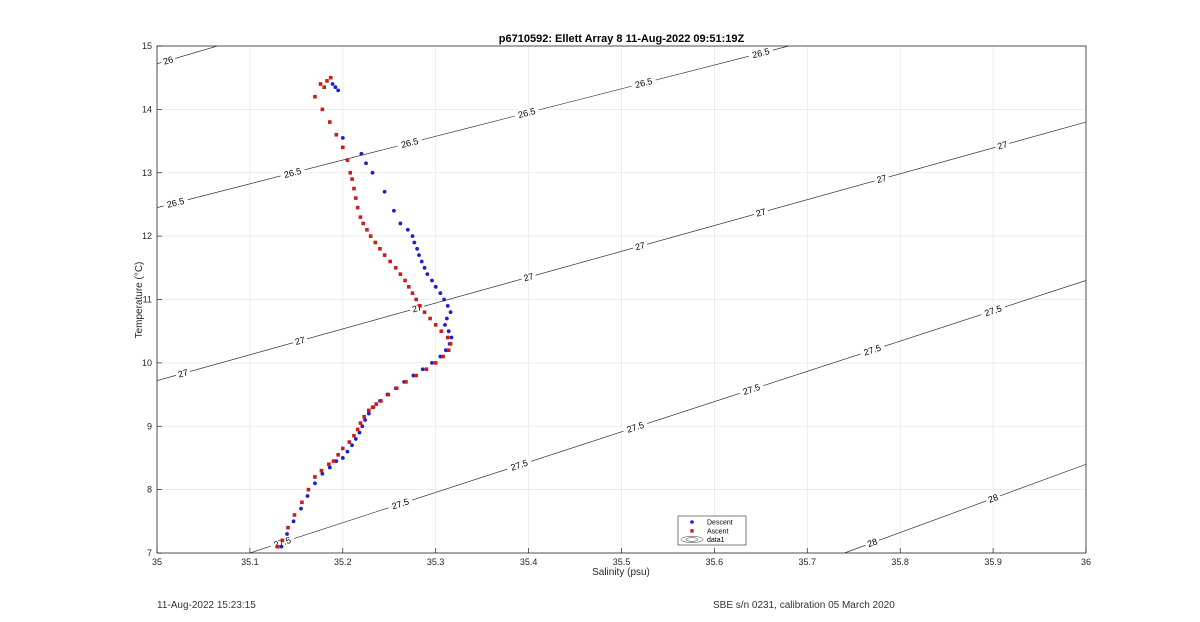 This screenshot has height=622, width=1200. What do you see at coordinates (529, 562) in the screenshot?
I see `x-tick-label: 35.4` at bounding box center [529, 562].